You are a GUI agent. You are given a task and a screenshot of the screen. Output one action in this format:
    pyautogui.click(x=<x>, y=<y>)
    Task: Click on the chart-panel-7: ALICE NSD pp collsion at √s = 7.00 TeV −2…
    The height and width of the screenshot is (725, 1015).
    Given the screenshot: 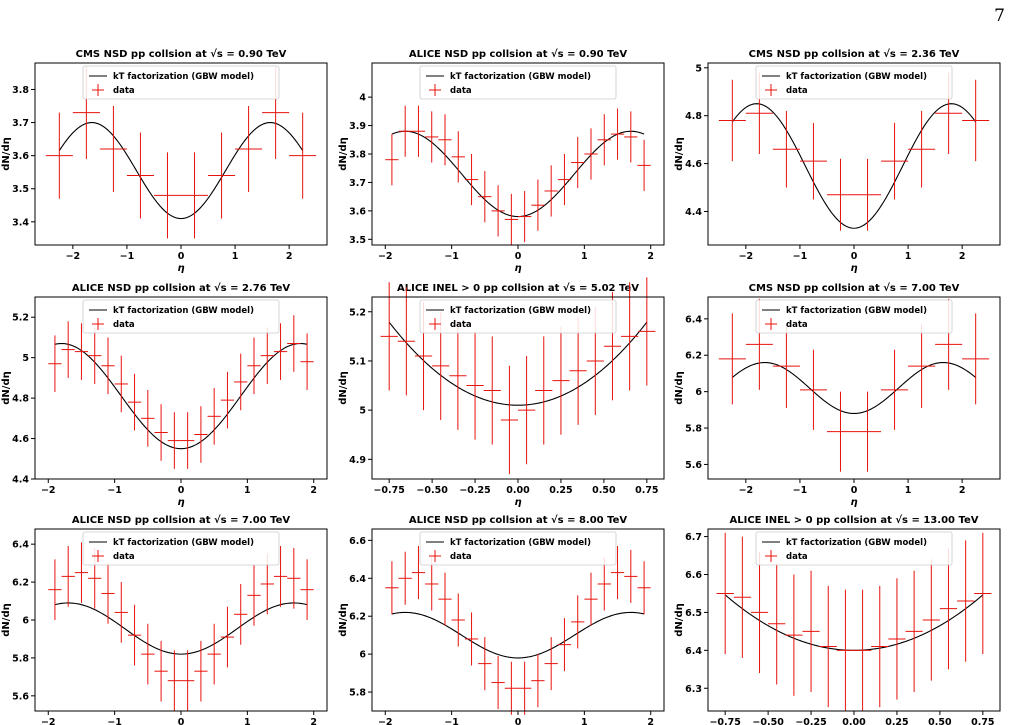 What is the action you would take?
    pyautogui.click(x=164, y=619)
    